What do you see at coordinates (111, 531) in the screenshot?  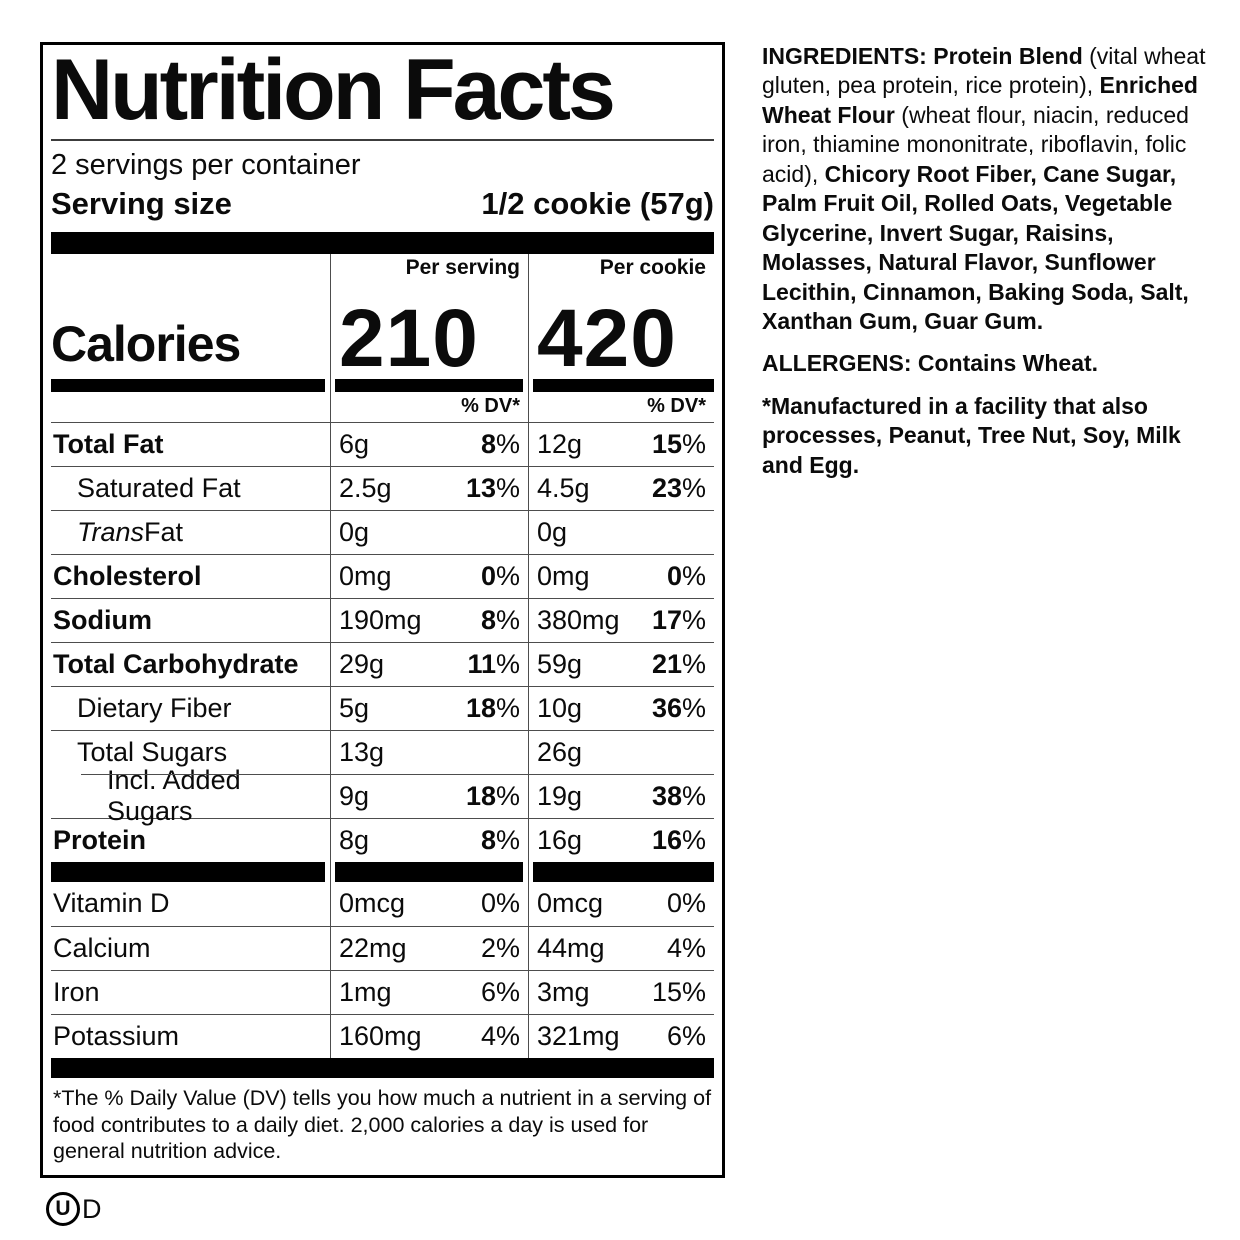 I see `italic-name-part: Trans` at bounding box center [111, 531].